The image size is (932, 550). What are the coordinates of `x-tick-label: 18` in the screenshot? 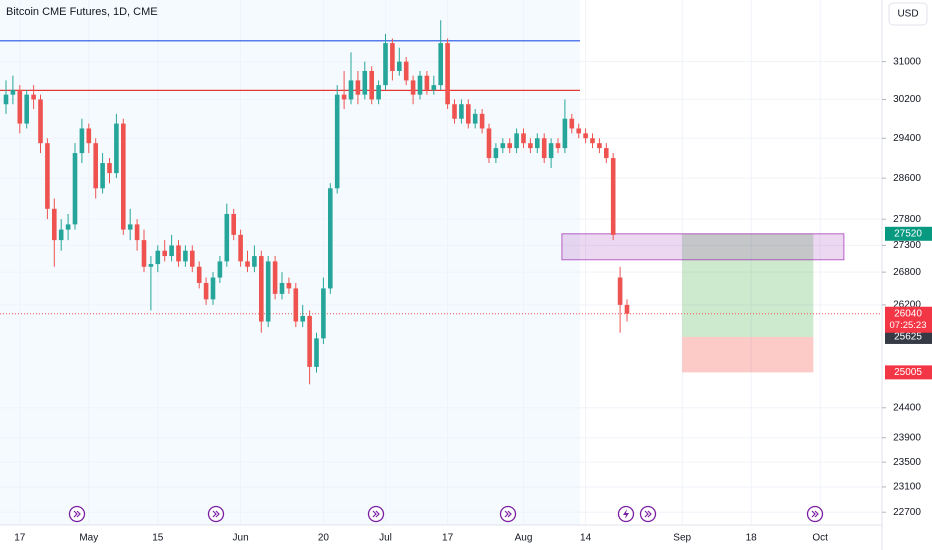 It's located at (752, 538).